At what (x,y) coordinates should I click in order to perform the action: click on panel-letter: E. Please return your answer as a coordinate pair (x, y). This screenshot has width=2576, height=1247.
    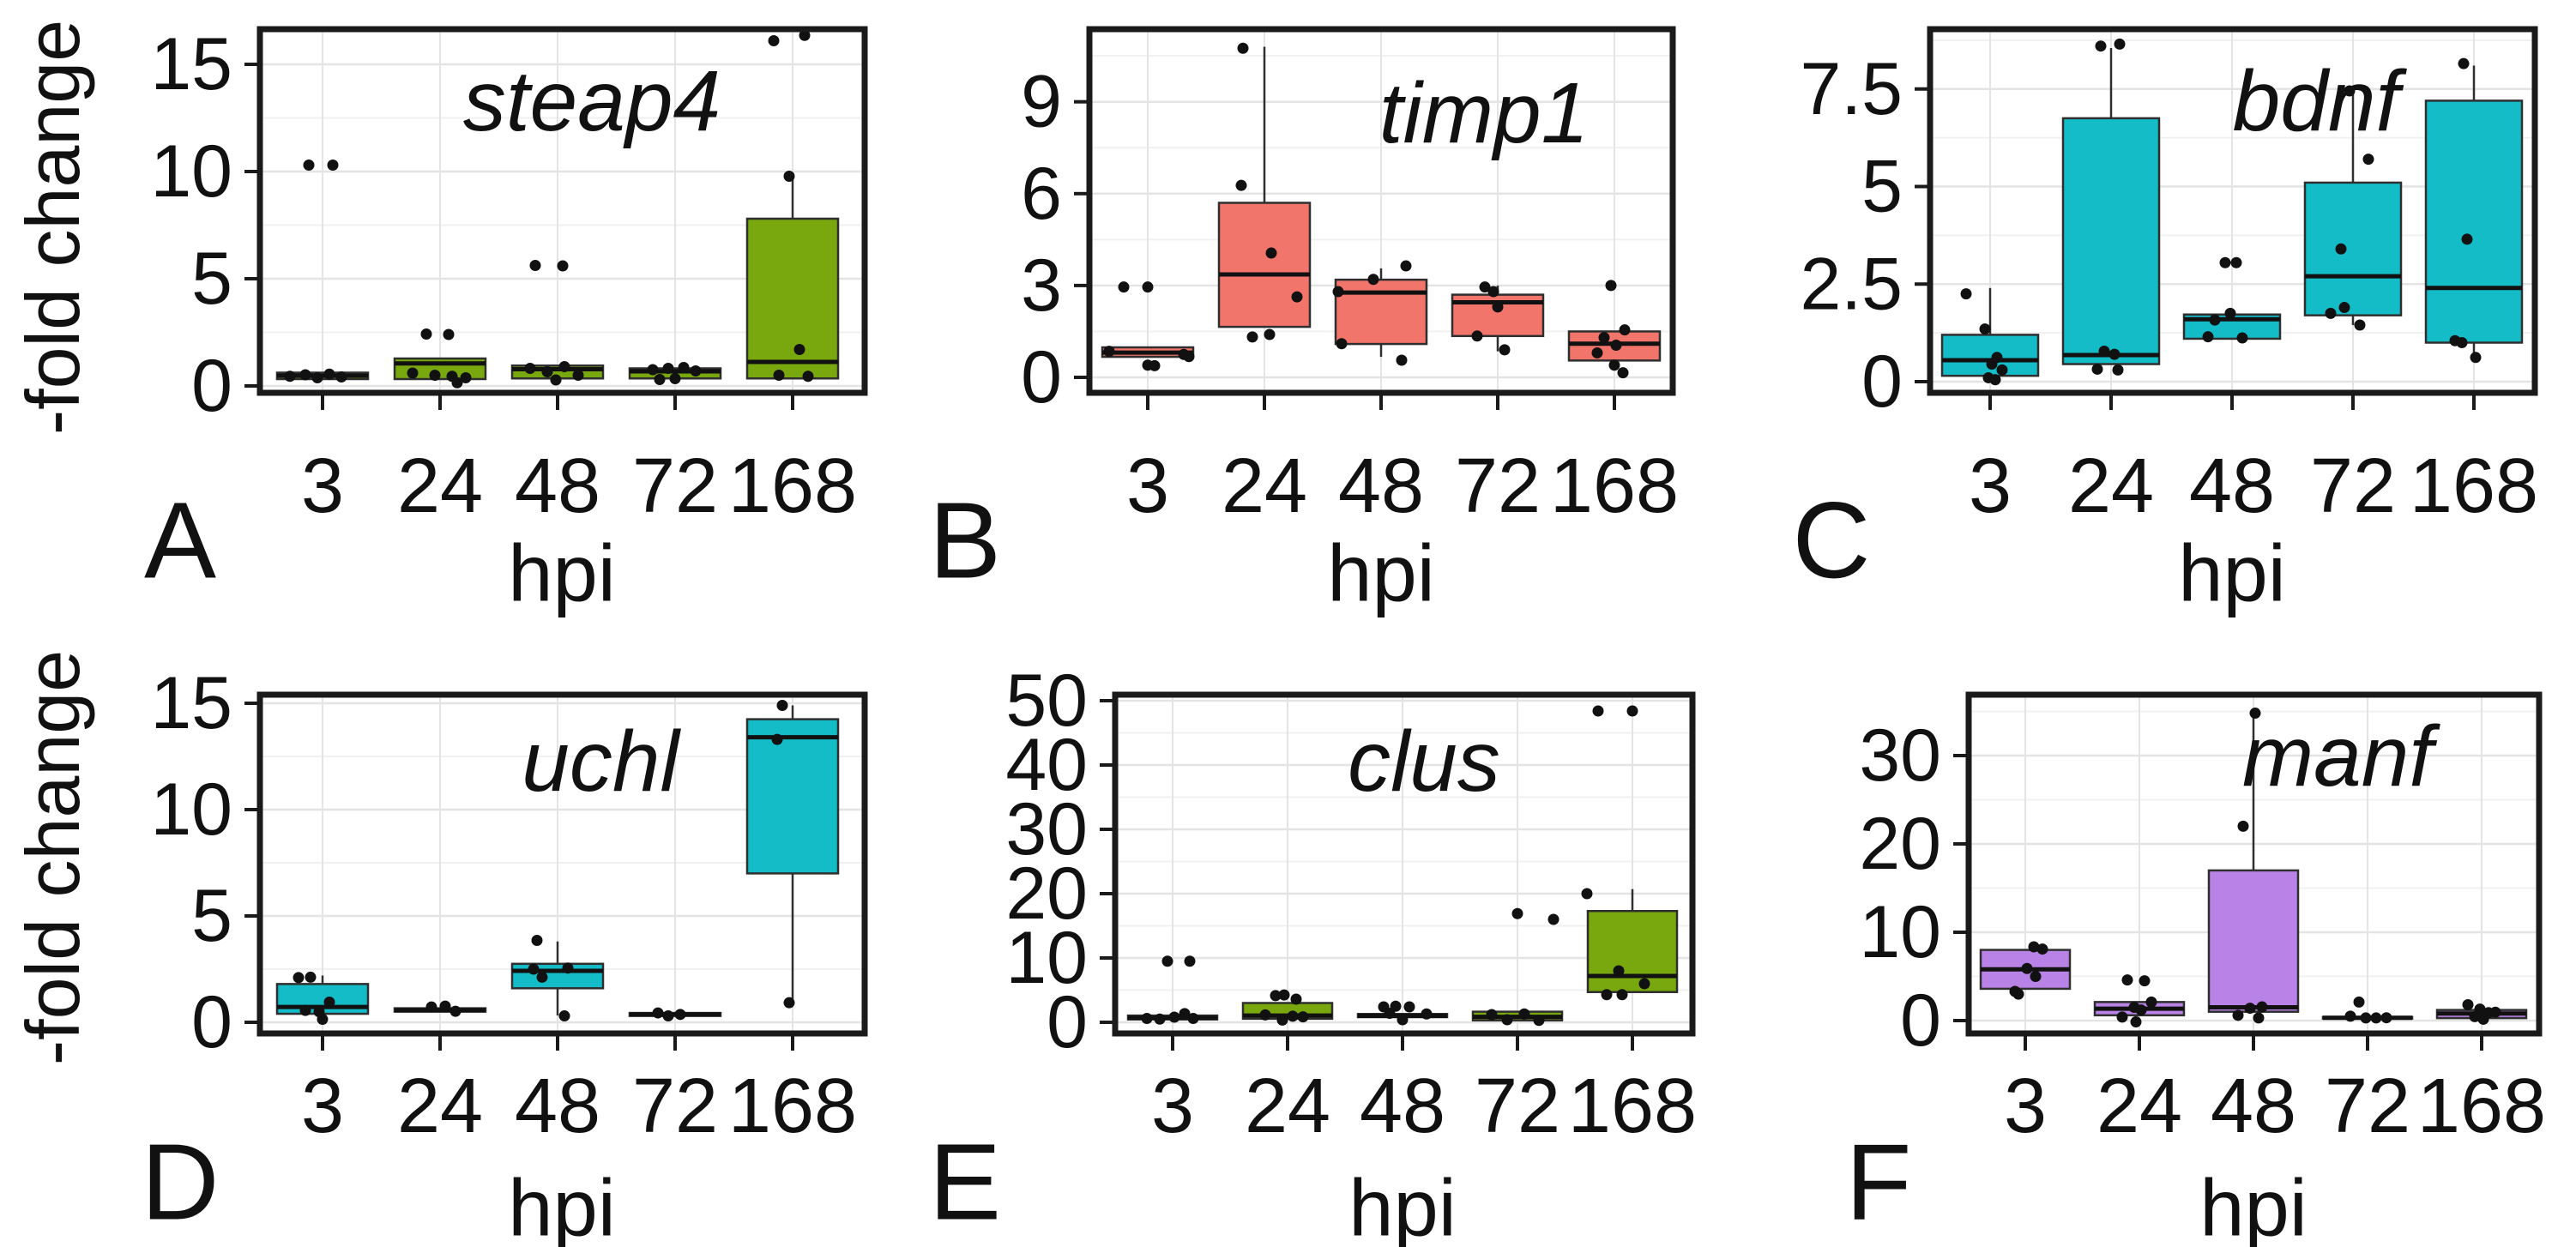
    Looking at the image, I should click on (965, 1182).